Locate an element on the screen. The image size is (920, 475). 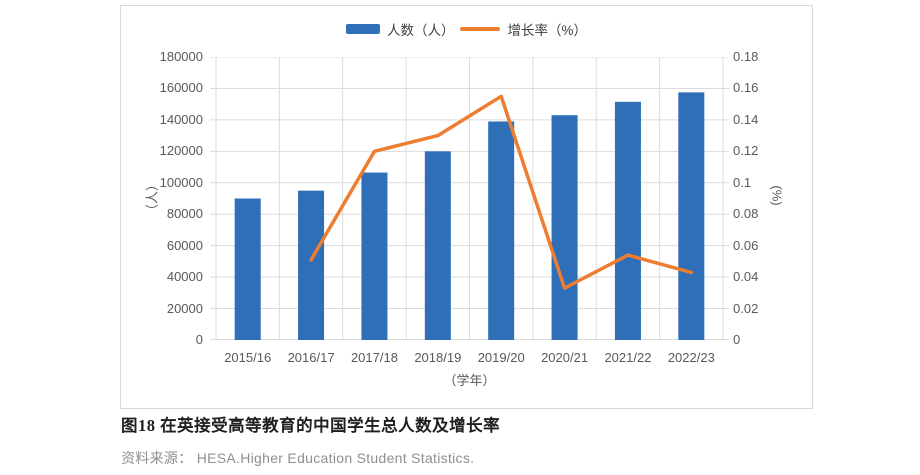
legend-item-growth: 增长率（%） is located at coordinates (523, 29).